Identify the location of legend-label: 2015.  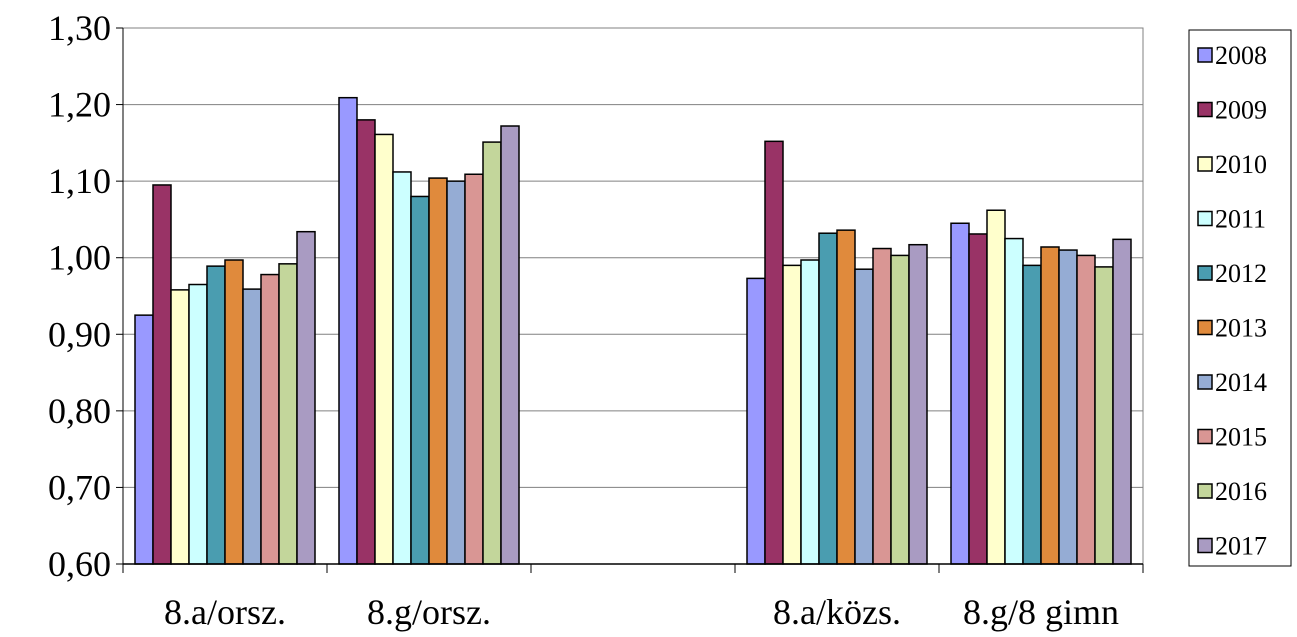
(1241, 437).